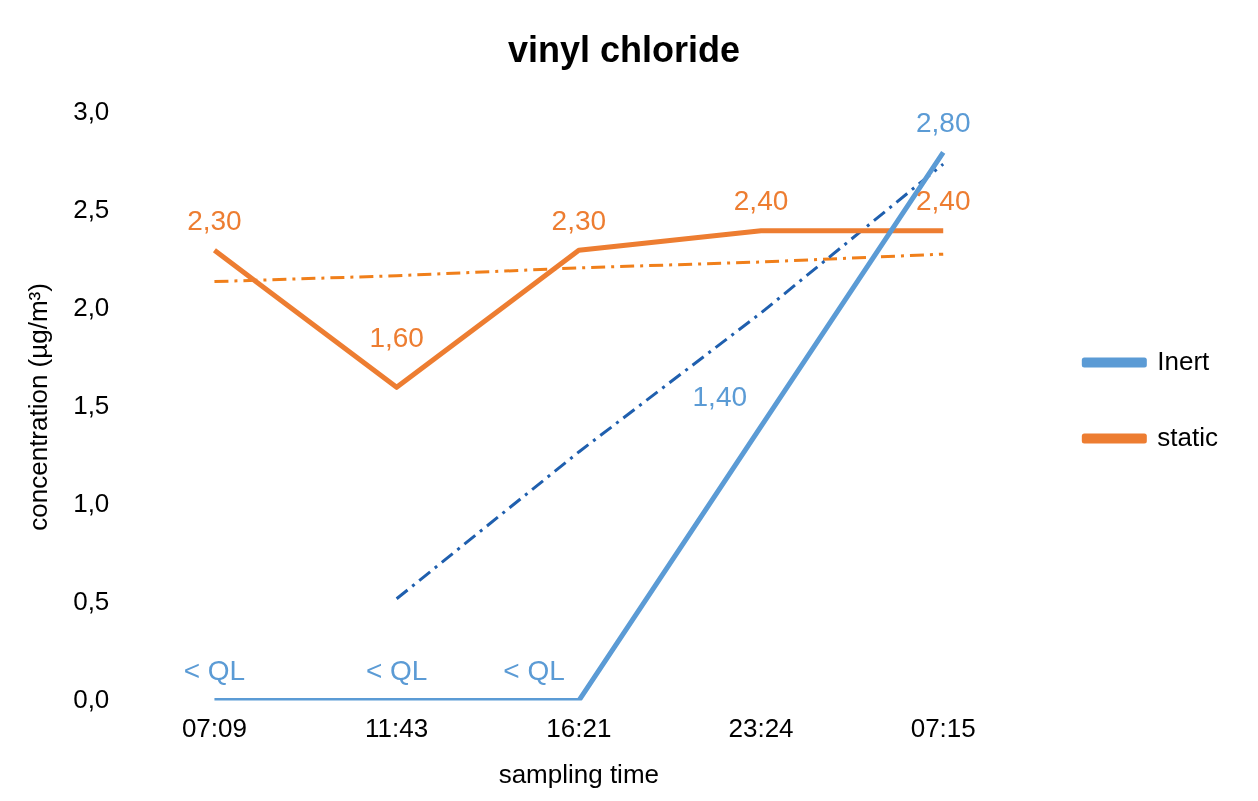 The height and width of the screenshot is (801, 1258). What do you see at coordinates (91, 405) in the screenshot?
I see `y-tick-label: 1,5` at bounding box center [91, 405].